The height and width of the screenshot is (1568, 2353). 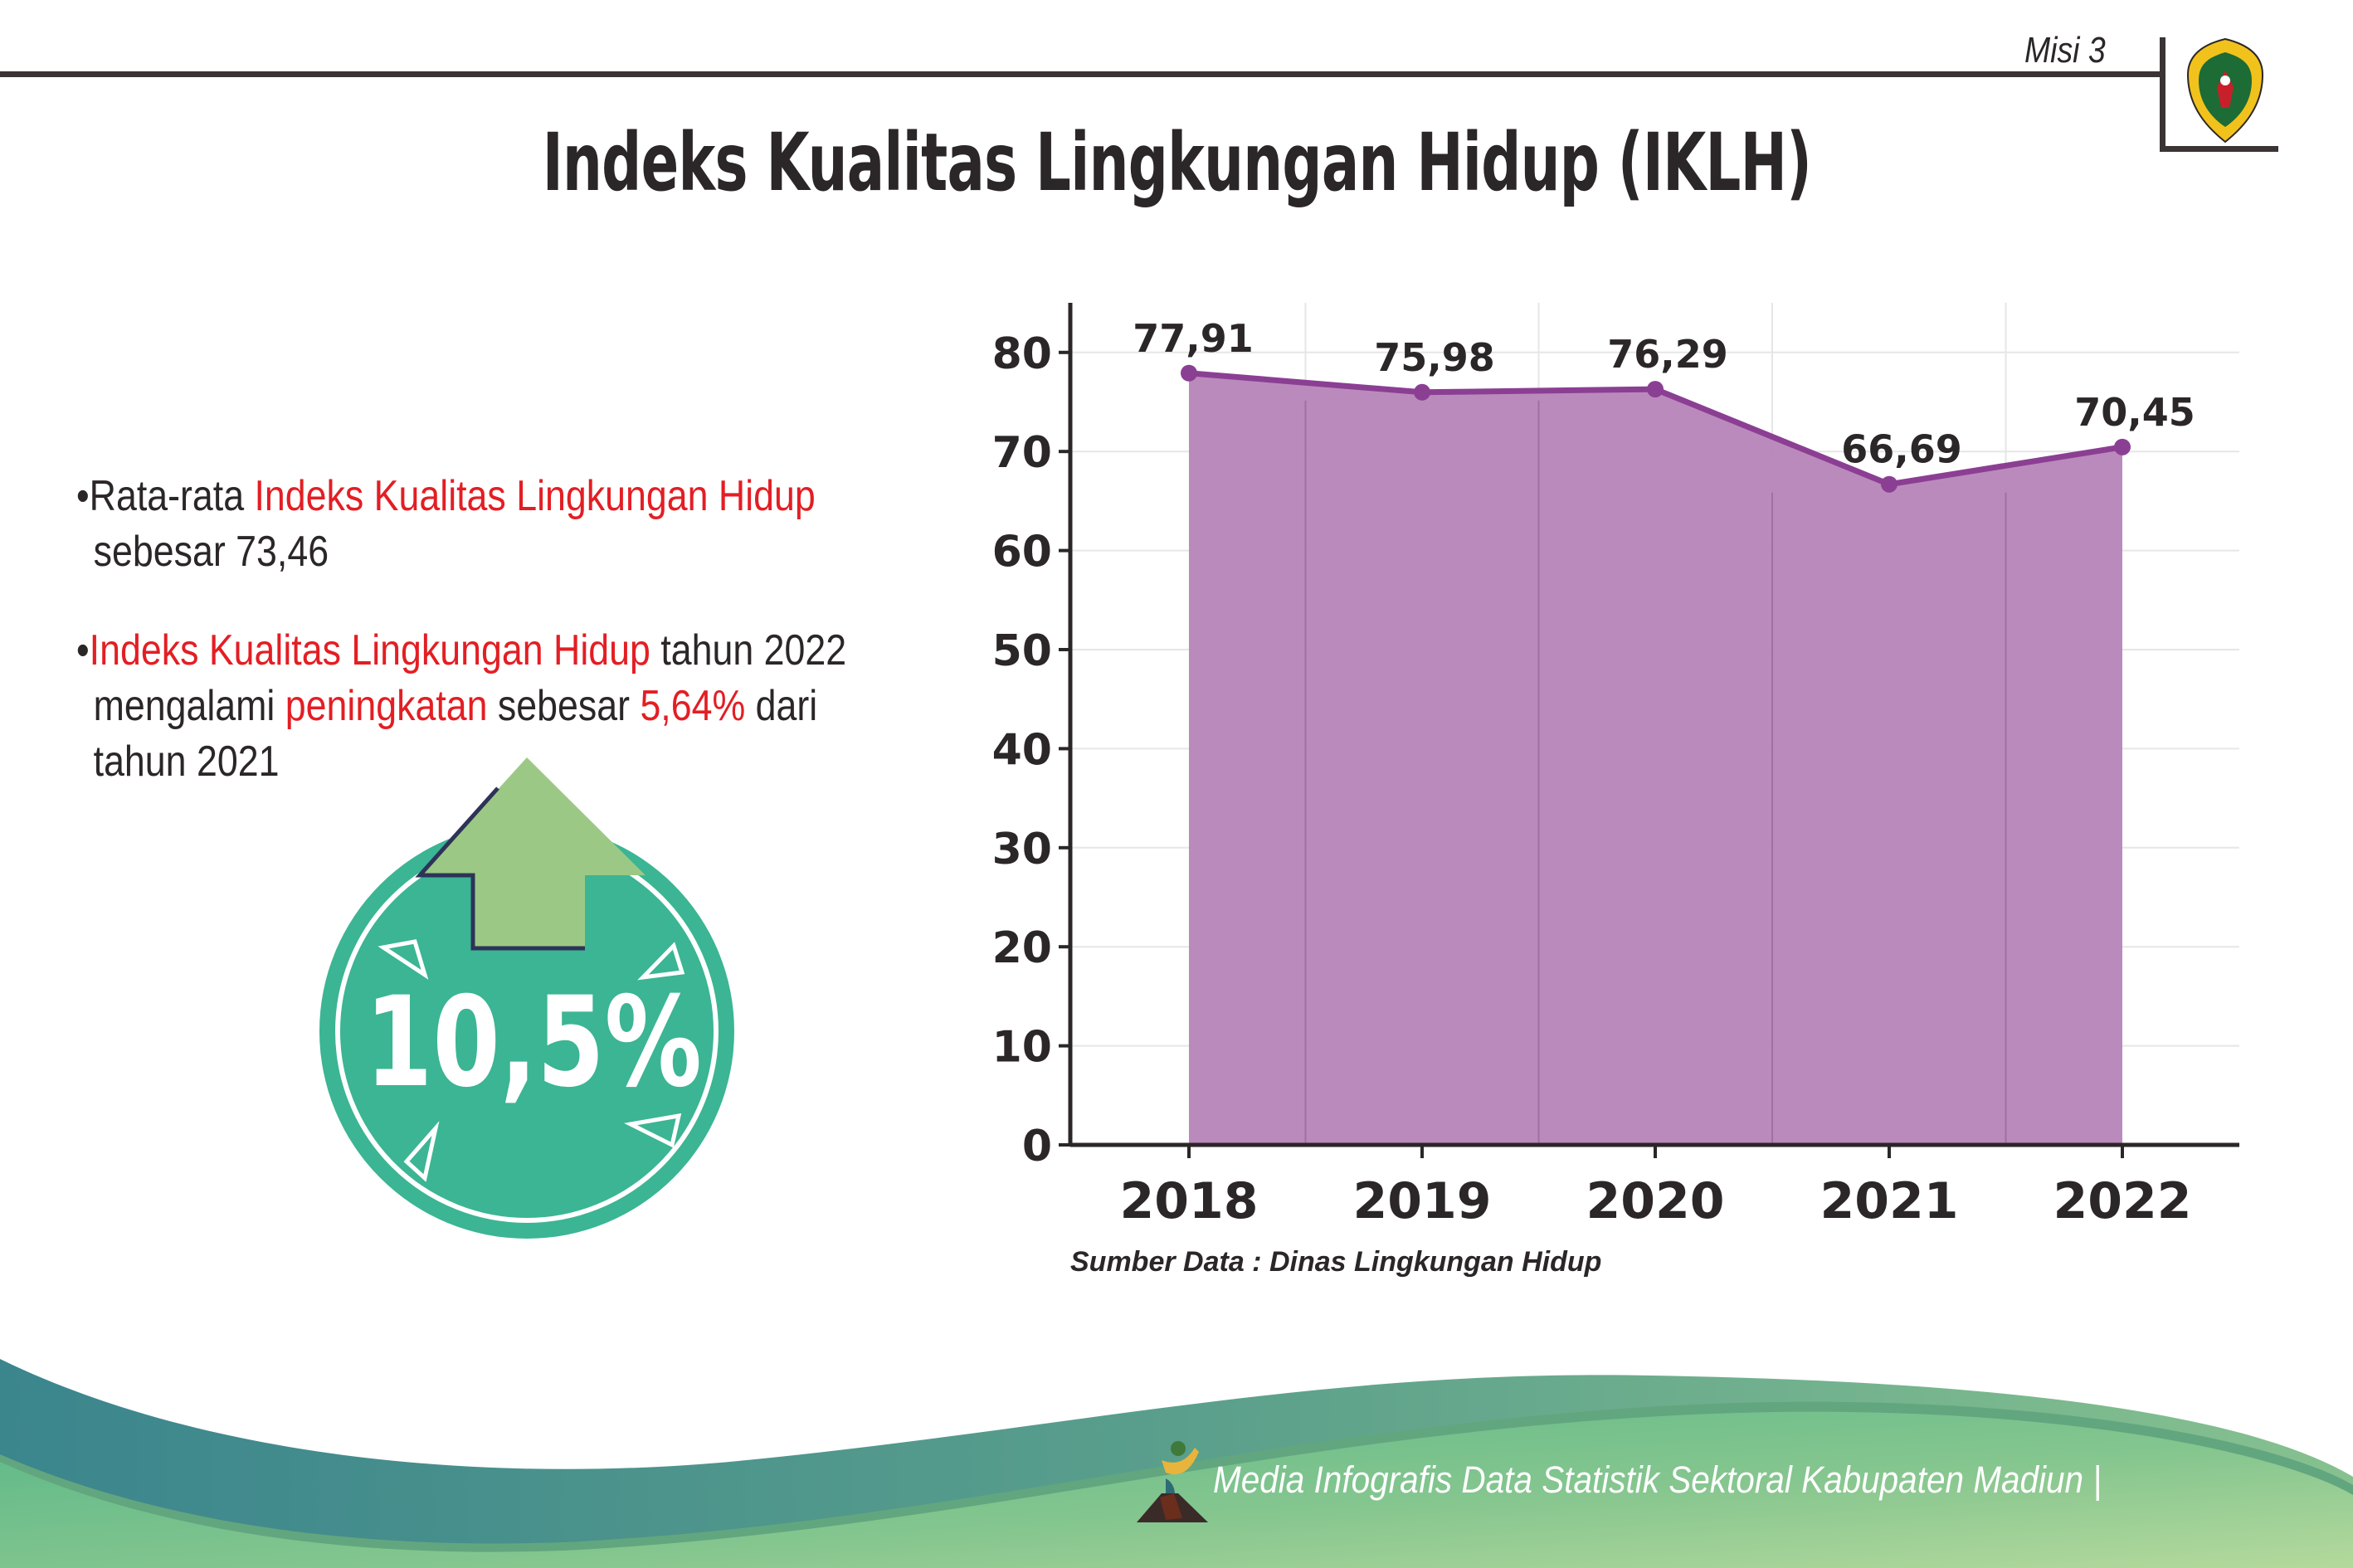 I want to click on y-tick-label: 40, so click(x=1022, y=750).